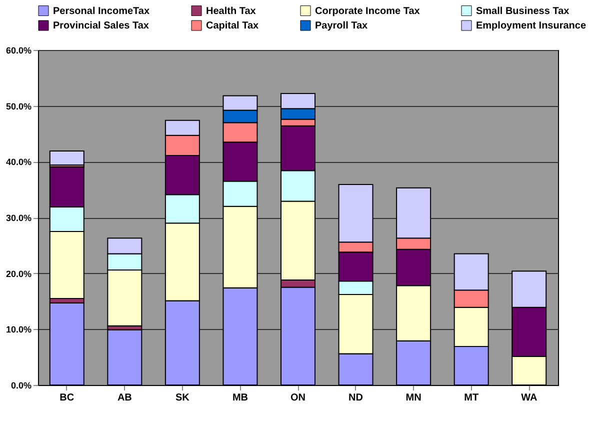  What do you see at coordinates (231, 11) in the screenshot?
I see `legend-label: Health Tax` at bounding box center [231, 11].